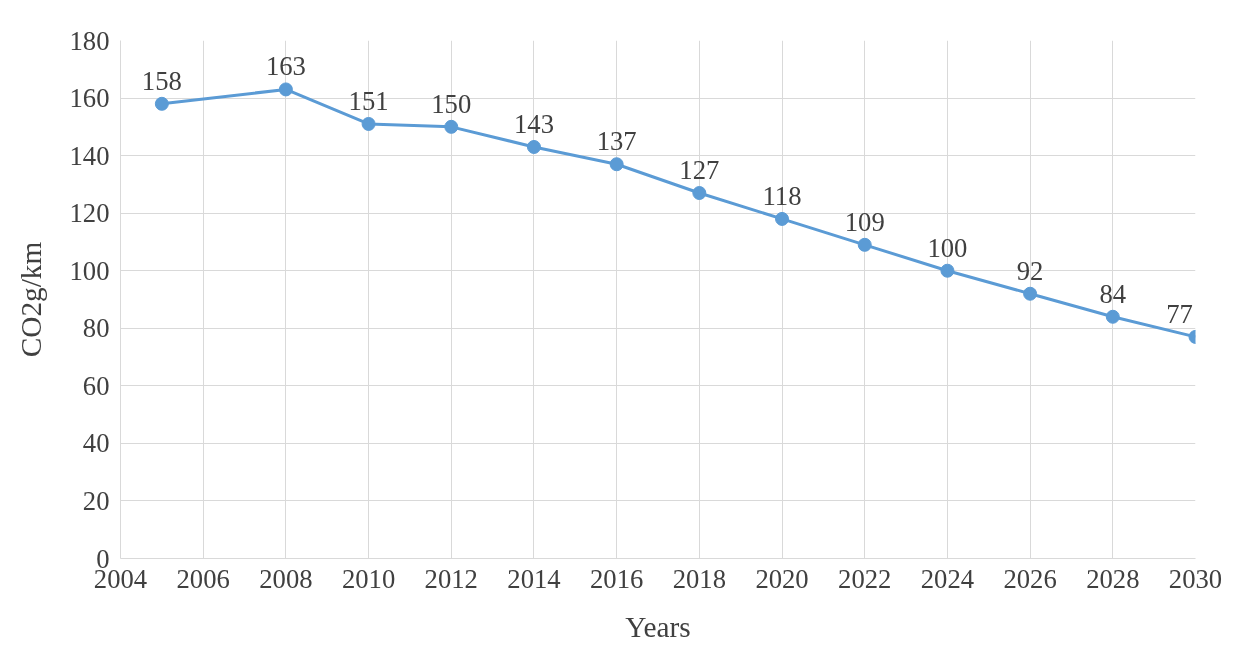 This screenshot has height=653, width=1256. I want to click on x-axis-title: Years, so click(658, 626).